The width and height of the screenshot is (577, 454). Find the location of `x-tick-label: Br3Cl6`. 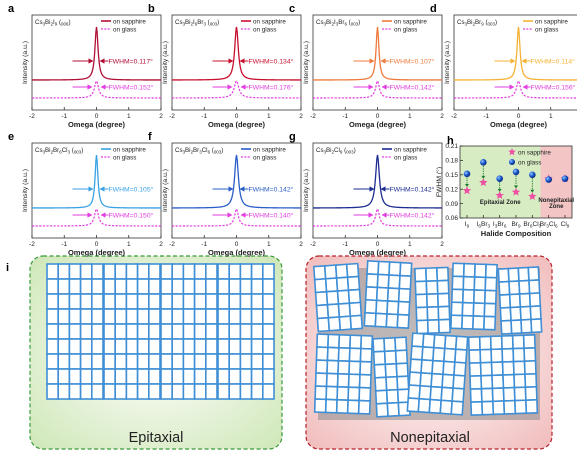

x-tick-label: Br3Cl6 is located at coordinates (549, 225).